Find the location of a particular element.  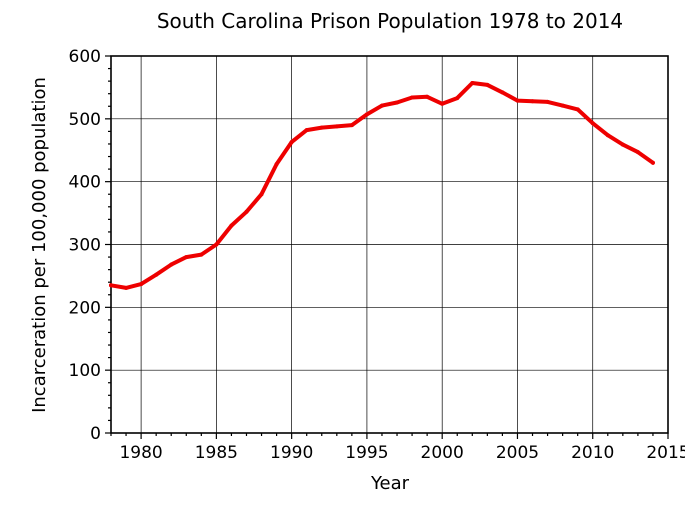

y-tick-label: 400 is located at coordinates (85, 183).